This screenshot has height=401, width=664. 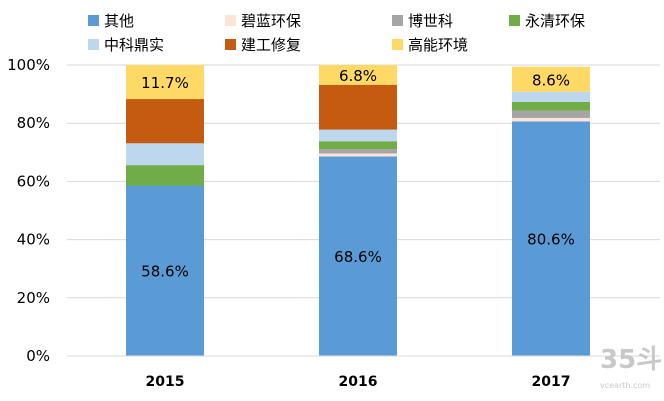 I want to click on data-label: 6.8%, so click(x=358, y=76).